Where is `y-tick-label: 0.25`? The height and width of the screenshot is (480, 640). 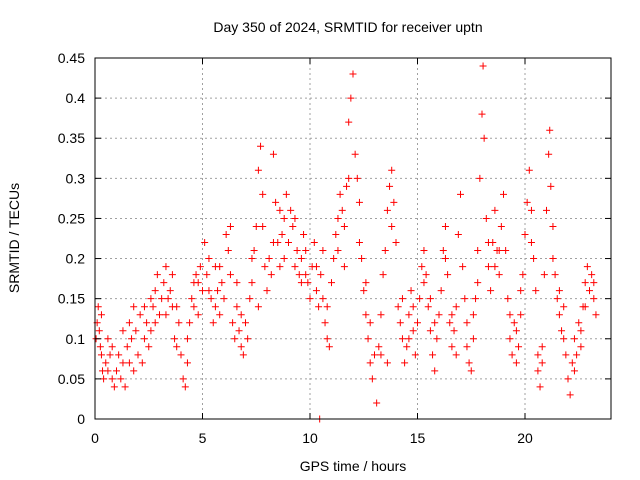 y-tick-label: 0.25 is located at coordinates (71, 218).